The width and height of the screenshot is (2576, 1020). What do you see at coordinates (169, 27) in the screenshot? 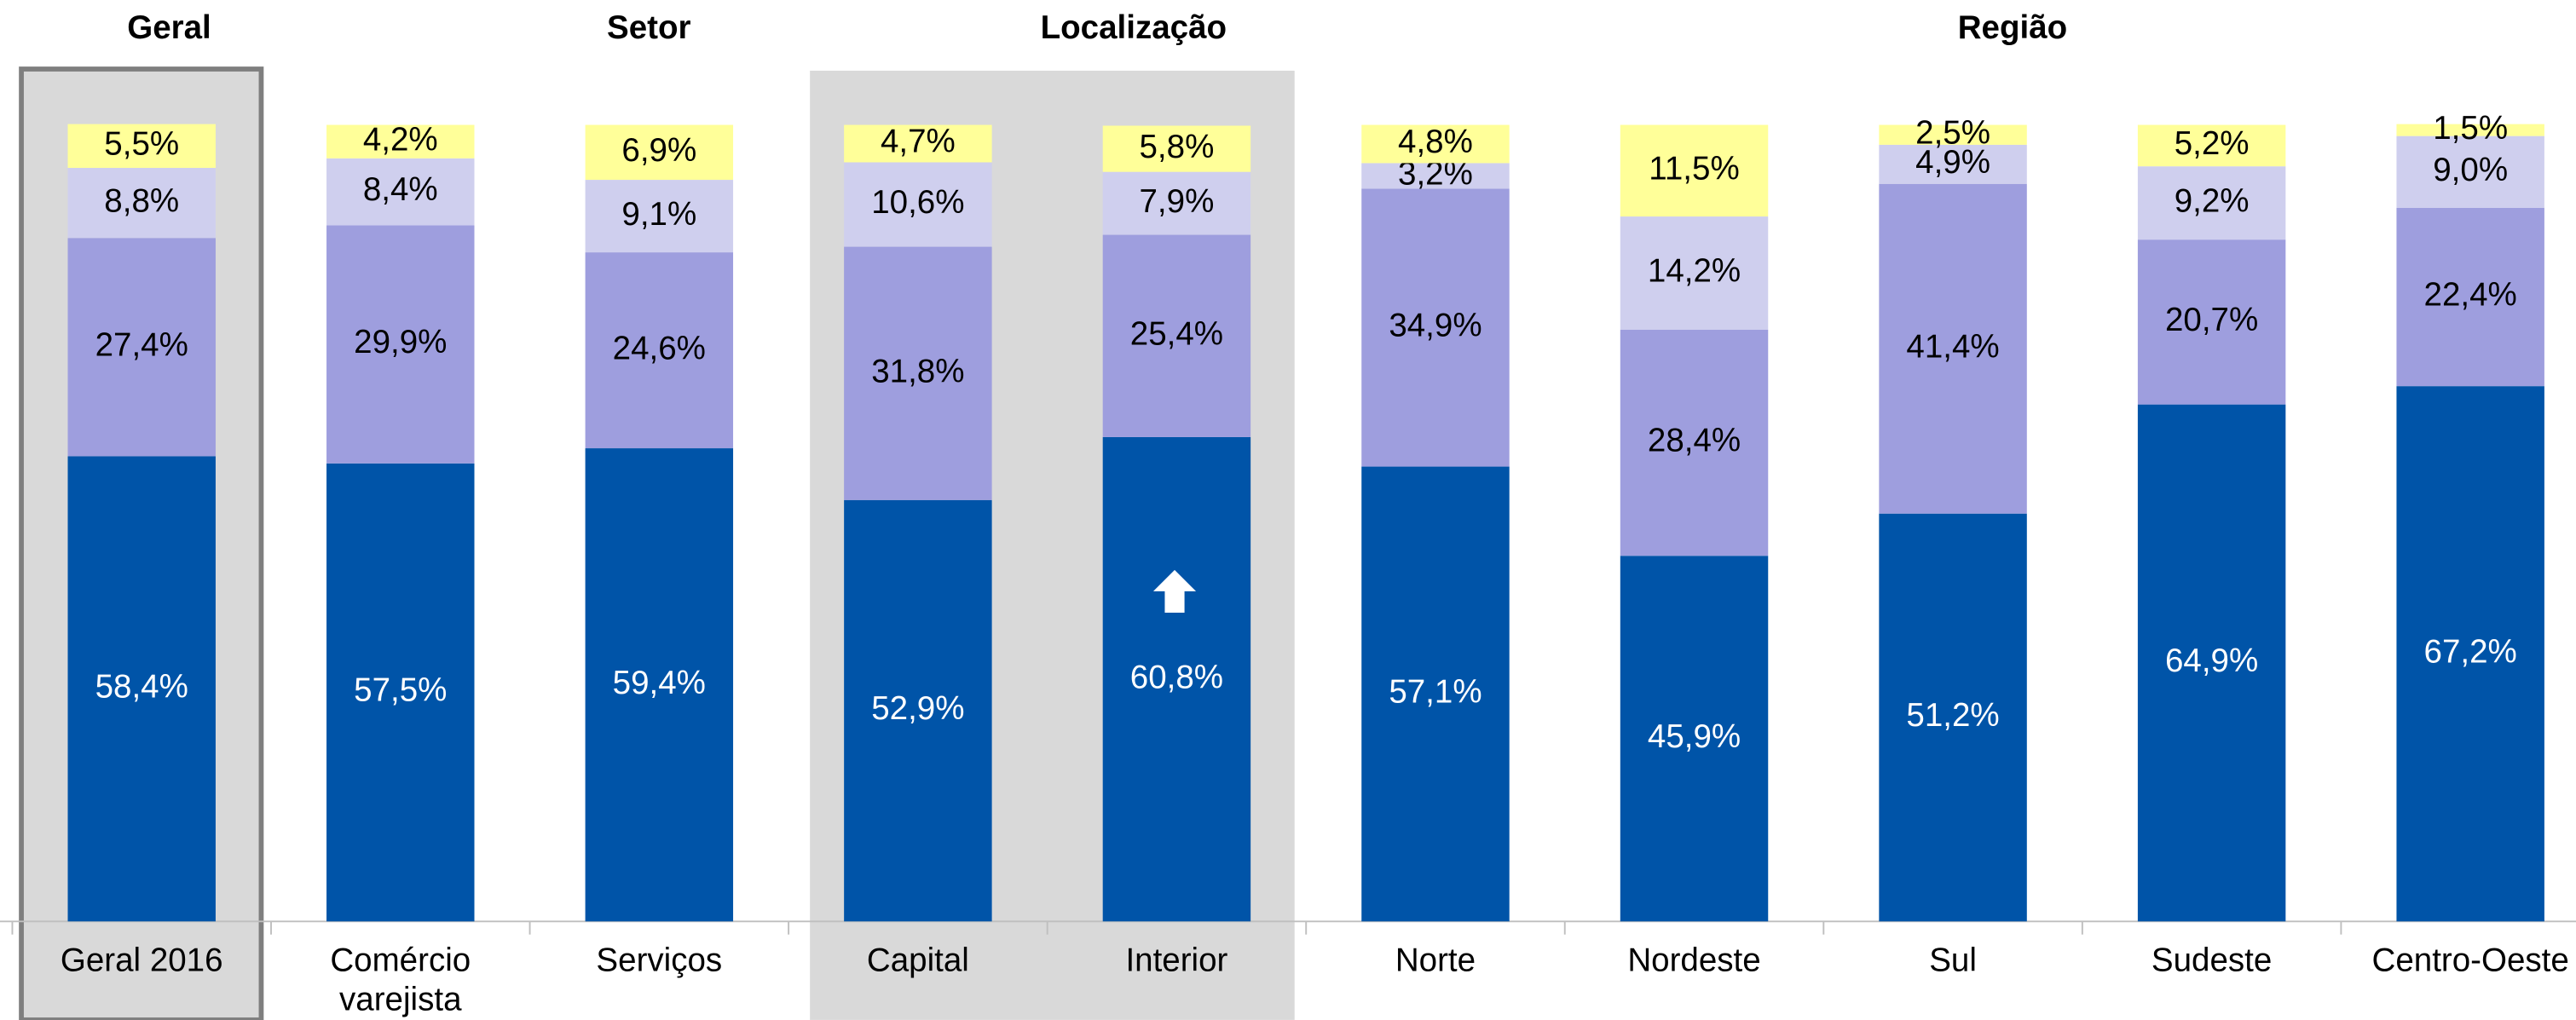
I see `group-header: Geral` at bounding box center [169, 27].